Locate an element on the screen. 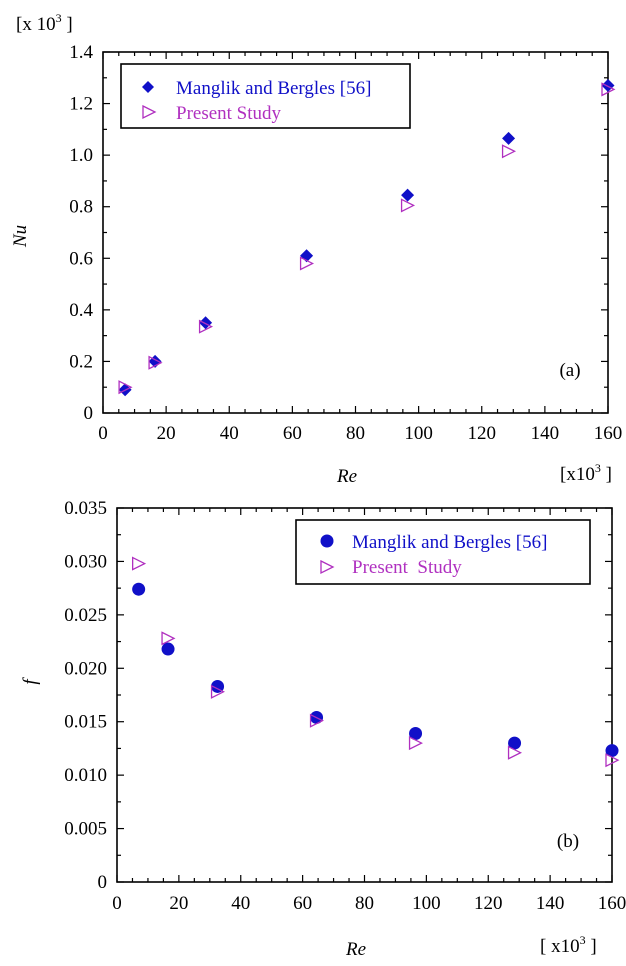  y-tick-label: 0.4 is located at coordinates (81, 310).